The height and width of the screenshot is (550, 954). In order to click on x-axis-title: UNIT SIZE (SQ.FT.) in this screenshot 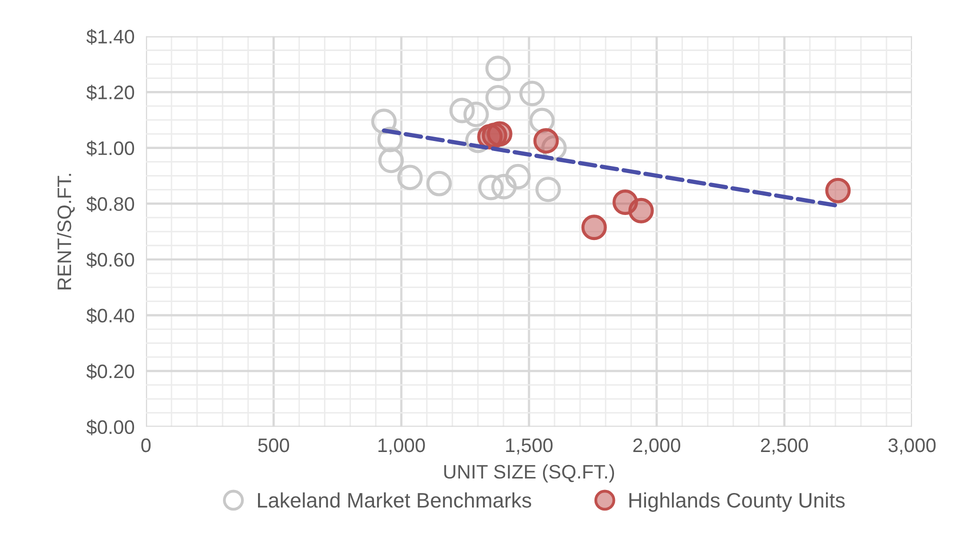, I will do `click(529, 473)`.